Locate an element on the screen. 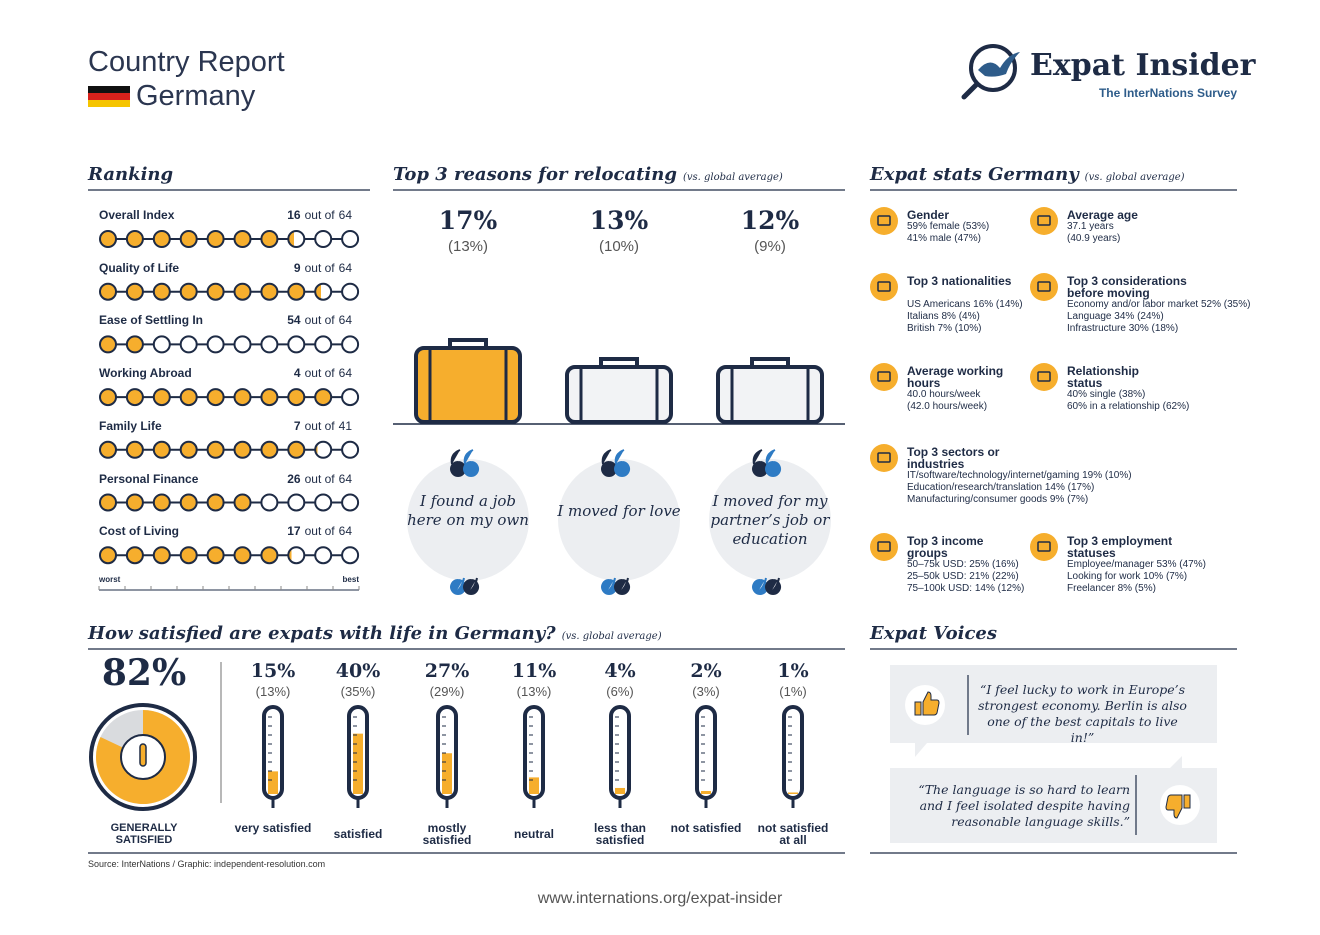 This screenshot has height=935, width=1320. stat-title: Relationship status is located at coordinates (1103, 377).